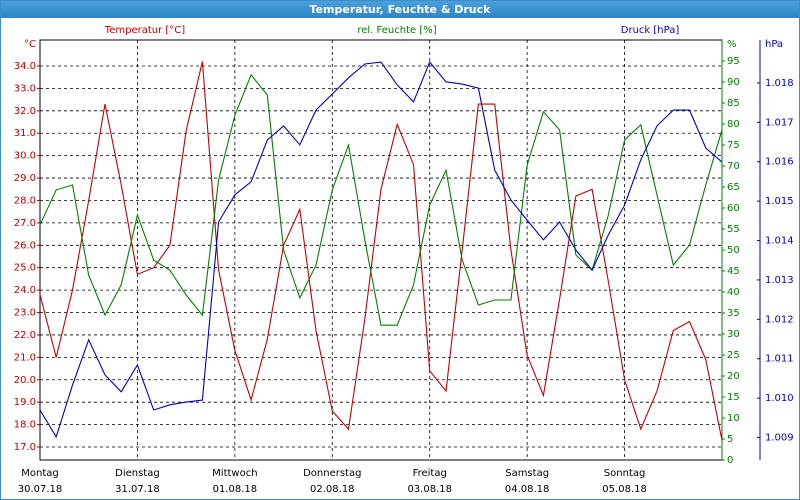 The width and height of the screenshot is (800, 500). Describe the element at coordinates (733, 124) in the screenshot. I see `y2-tick-label: 80` at that location.